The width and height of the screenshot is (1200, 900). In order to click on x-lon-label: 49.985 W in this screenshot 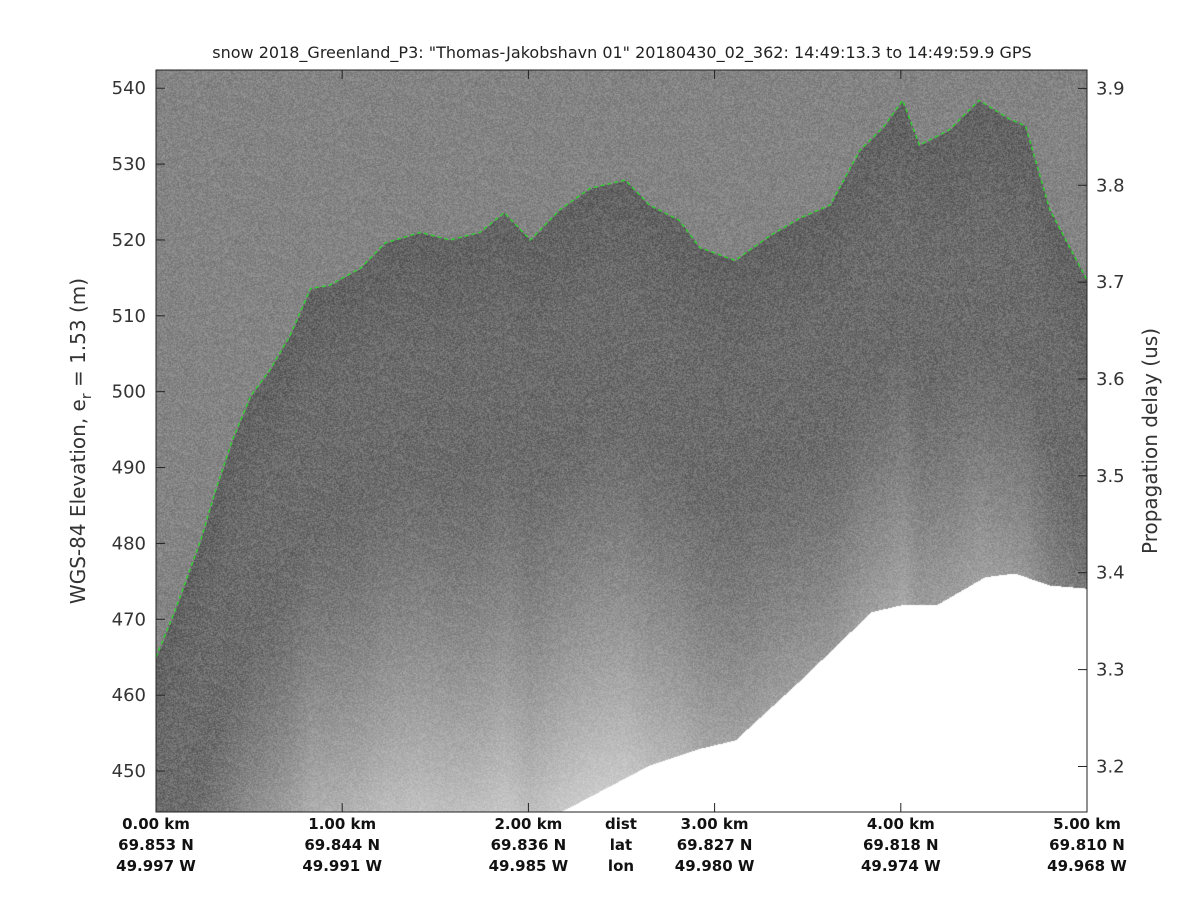, I will do `click(529, 866)`.